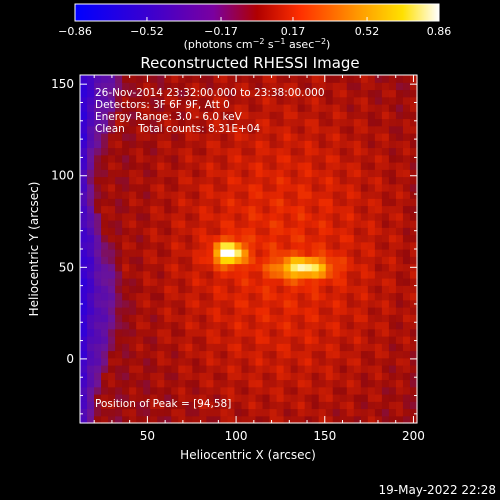 The height and width of the screenshot is (500, 500). What do you see at coordinates (177, 129) in the screenshot?
I see `annotation-counts: Clean Total counts: 8.31E+04` at bounding box center [177, 129].